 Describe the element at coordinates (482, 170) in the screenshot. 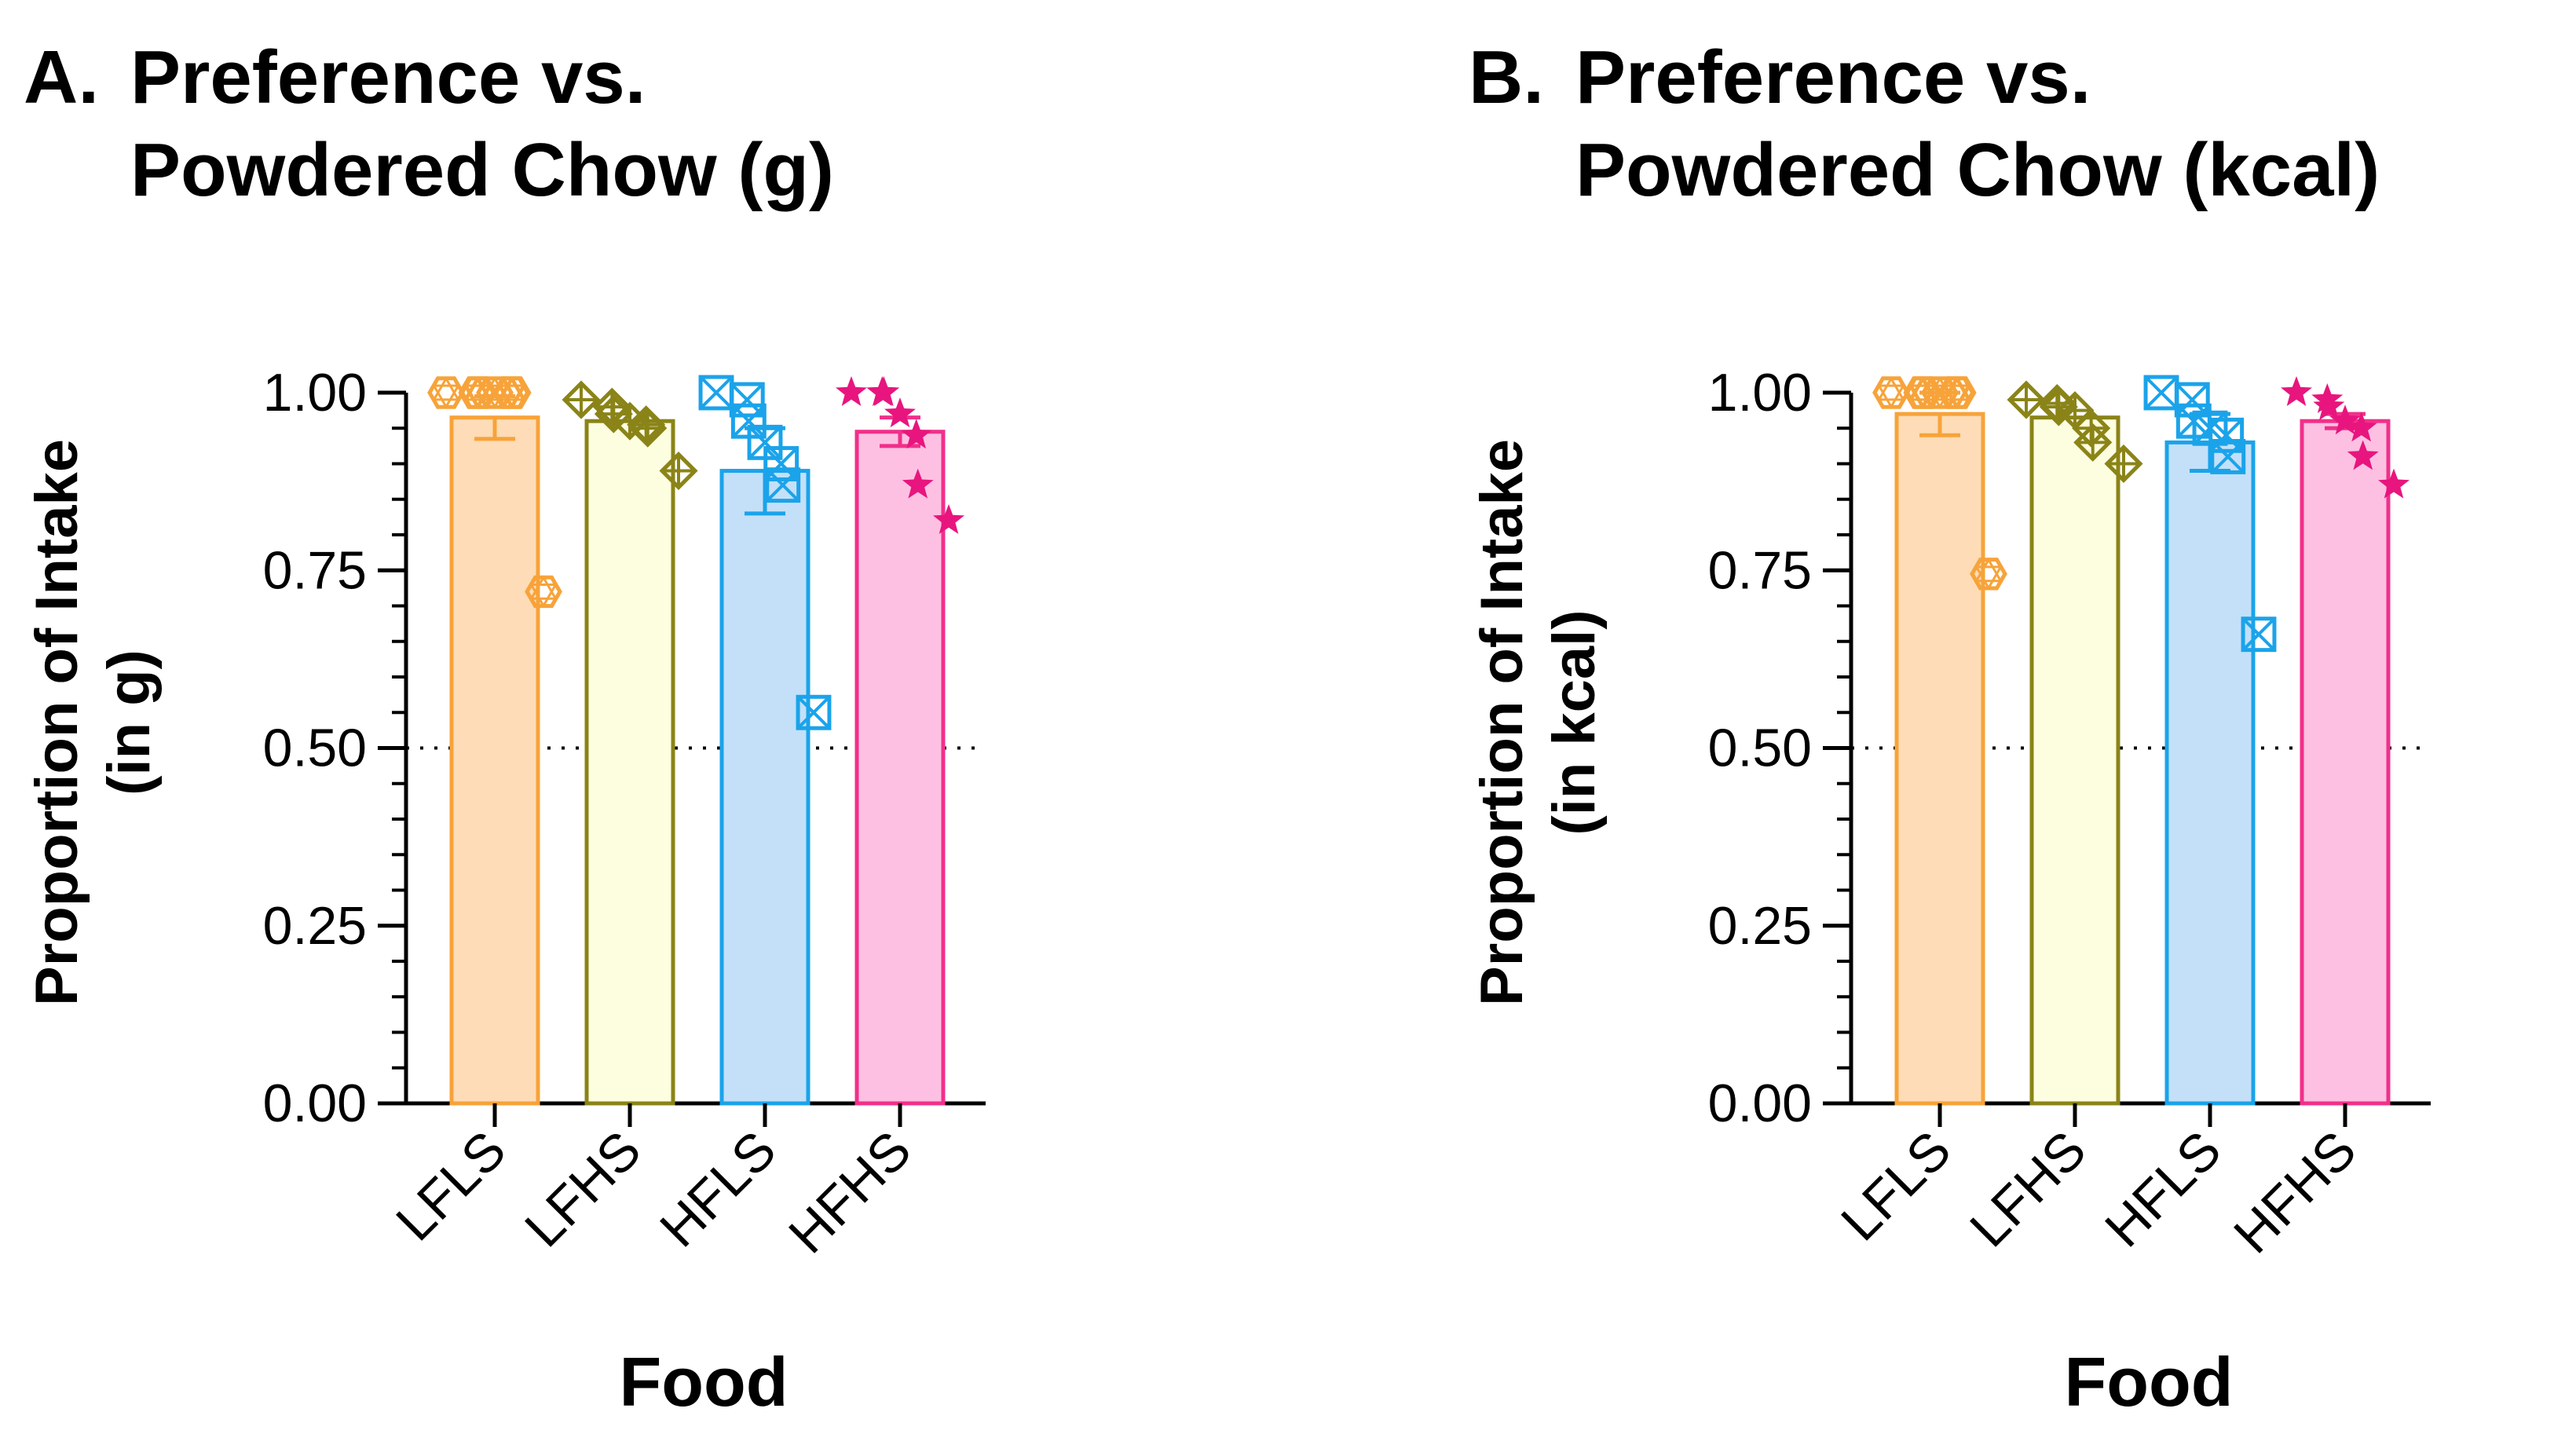

I see `title-line-2: Powdered Chow (g)` at that location.